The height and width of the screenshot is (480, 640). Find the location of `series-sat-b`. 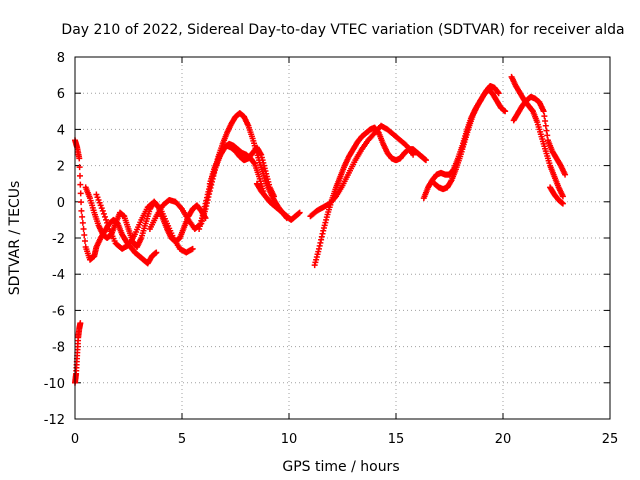

series-sat-b is located at coordinates (78, 353).